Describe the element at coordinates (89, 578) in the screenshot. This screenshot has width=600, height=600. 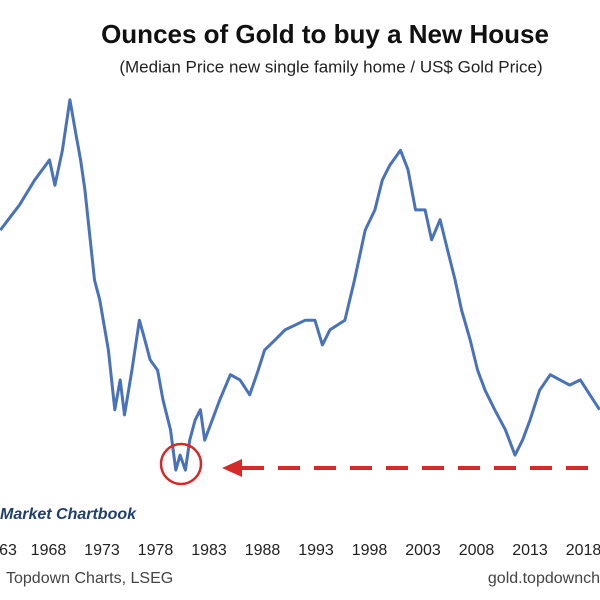
I see `source: Topdown Charts, LSEG` at that location.